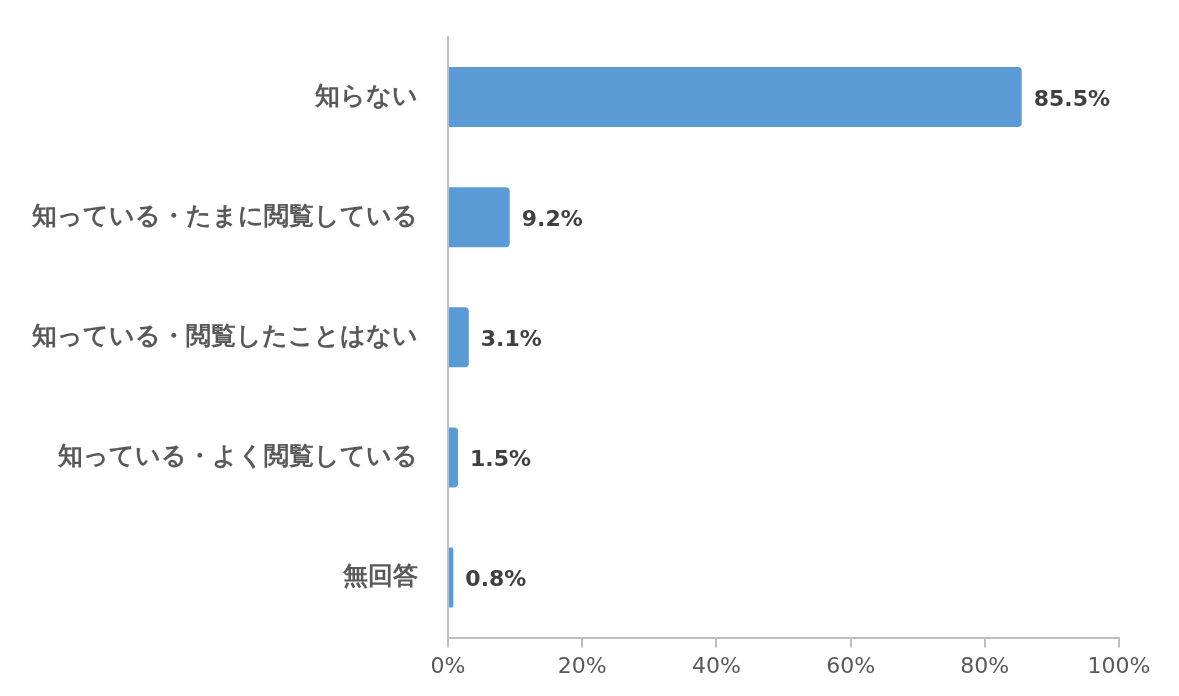 This screenshot has width=1179, height=696. What do you see at coordinates (1072, 98) in the screenshot?
I see `data-label: 85.5%` at bounding box center [1072, 98].